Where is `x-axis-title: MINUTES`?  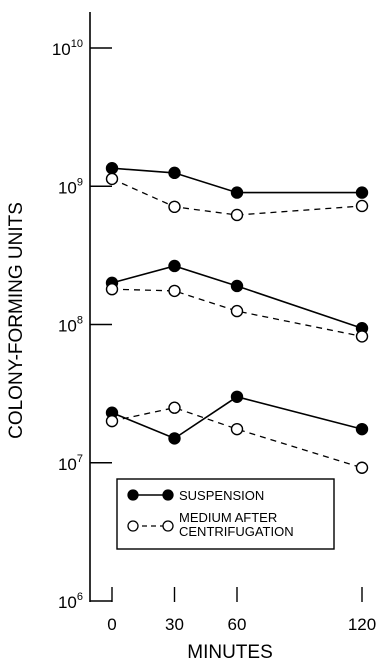 x-axis-title: MINUTES is located at coordinates (230, 652).